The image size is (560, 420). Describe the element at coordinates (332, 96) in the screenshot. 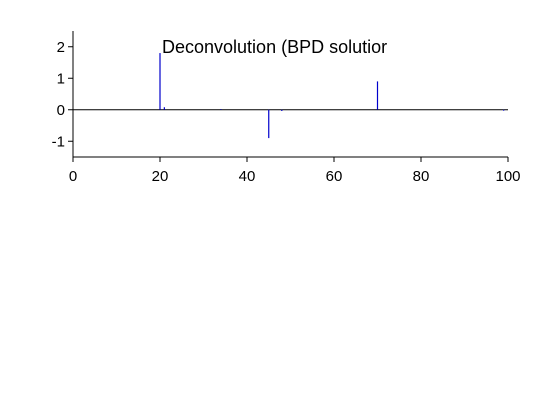

I see `chart-stems` at that location.